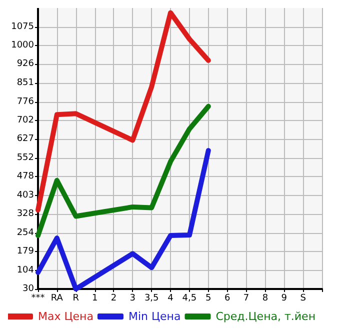 This screenshot has height=335, width=345. Describe the element at coordinates (22, 27) in the screenshot. I see `y-tick-label: 1075` at that location.